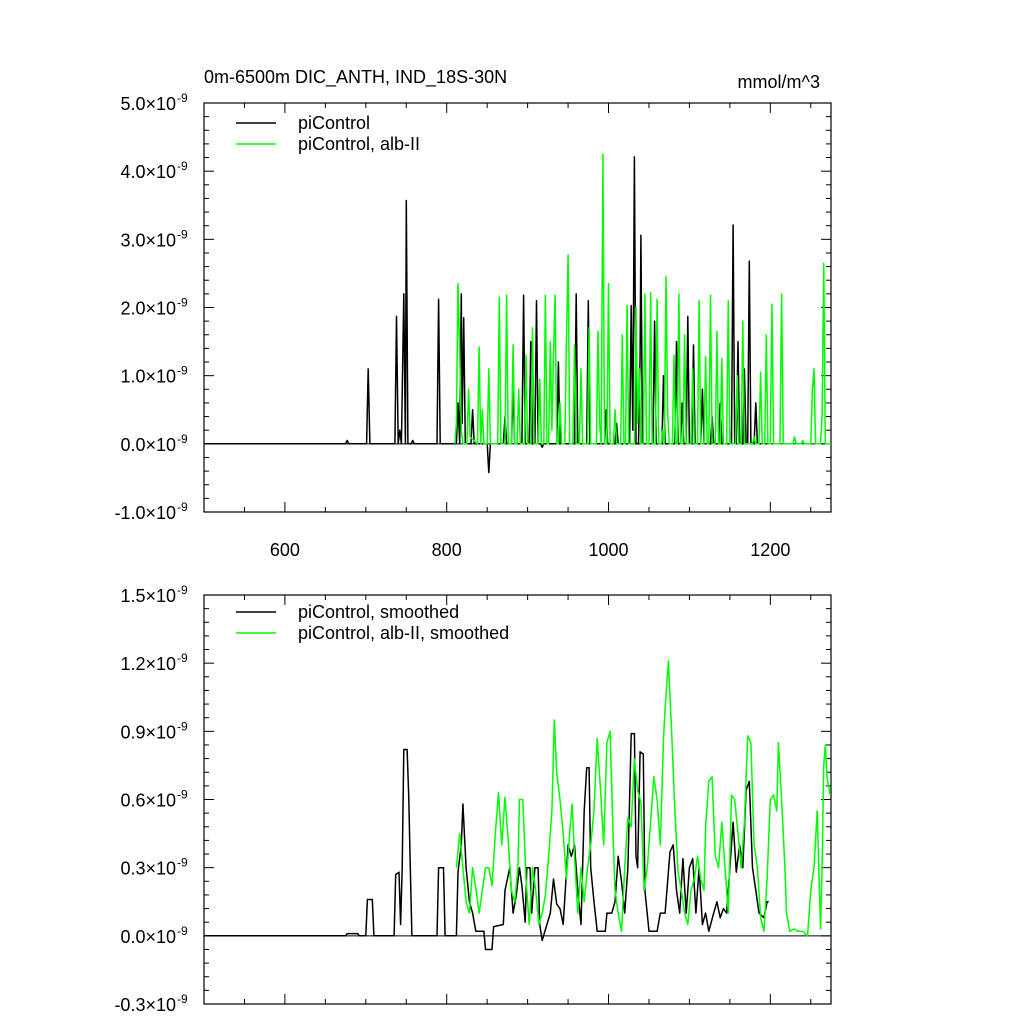  Describe the element at coordinates (285, 550) in the screenshot. I see `x-tick-label: 600` at that location.